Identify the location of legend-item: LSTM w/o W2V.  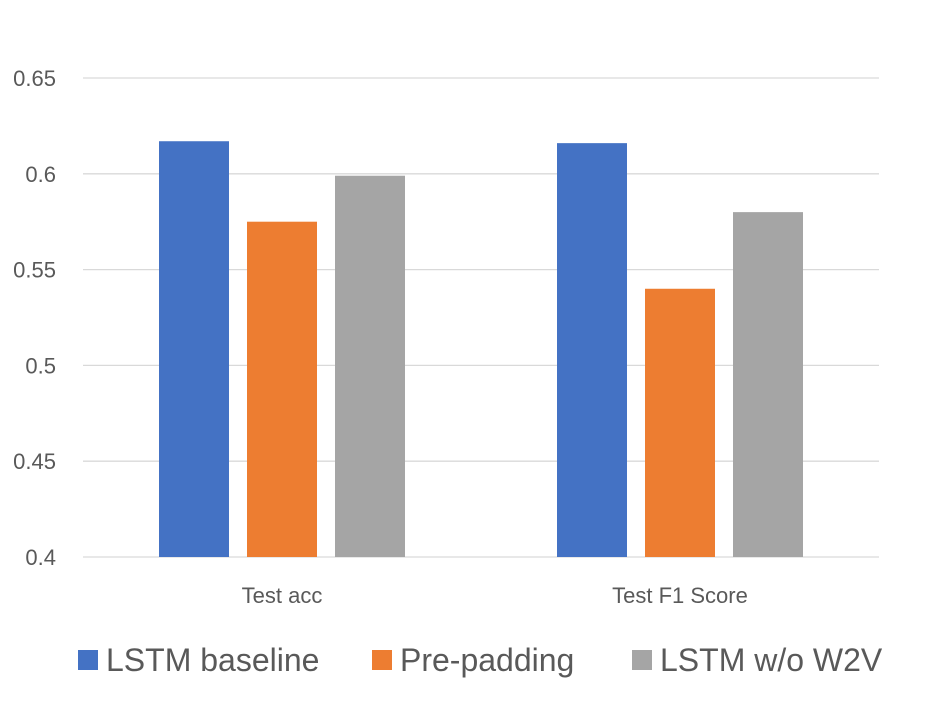
(757, 660).